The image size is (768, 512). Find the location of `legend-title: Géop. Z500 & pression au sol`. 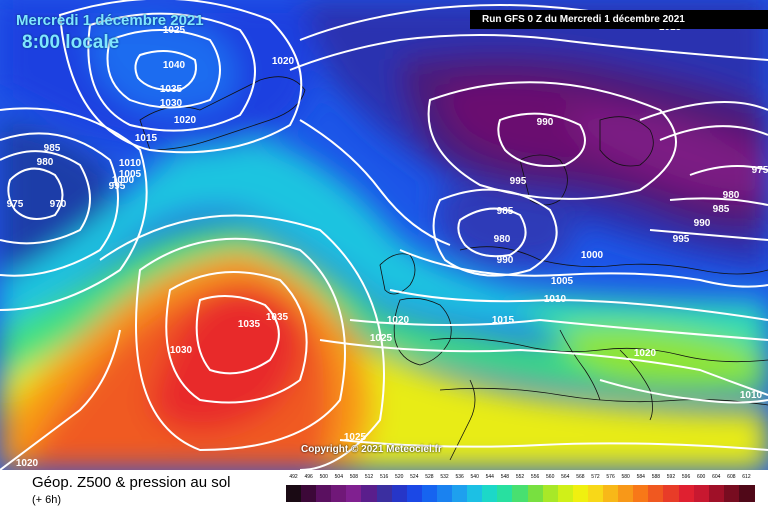

legend-title: Géop. Z500 & pression au sol is located at coordinates (131, 482).